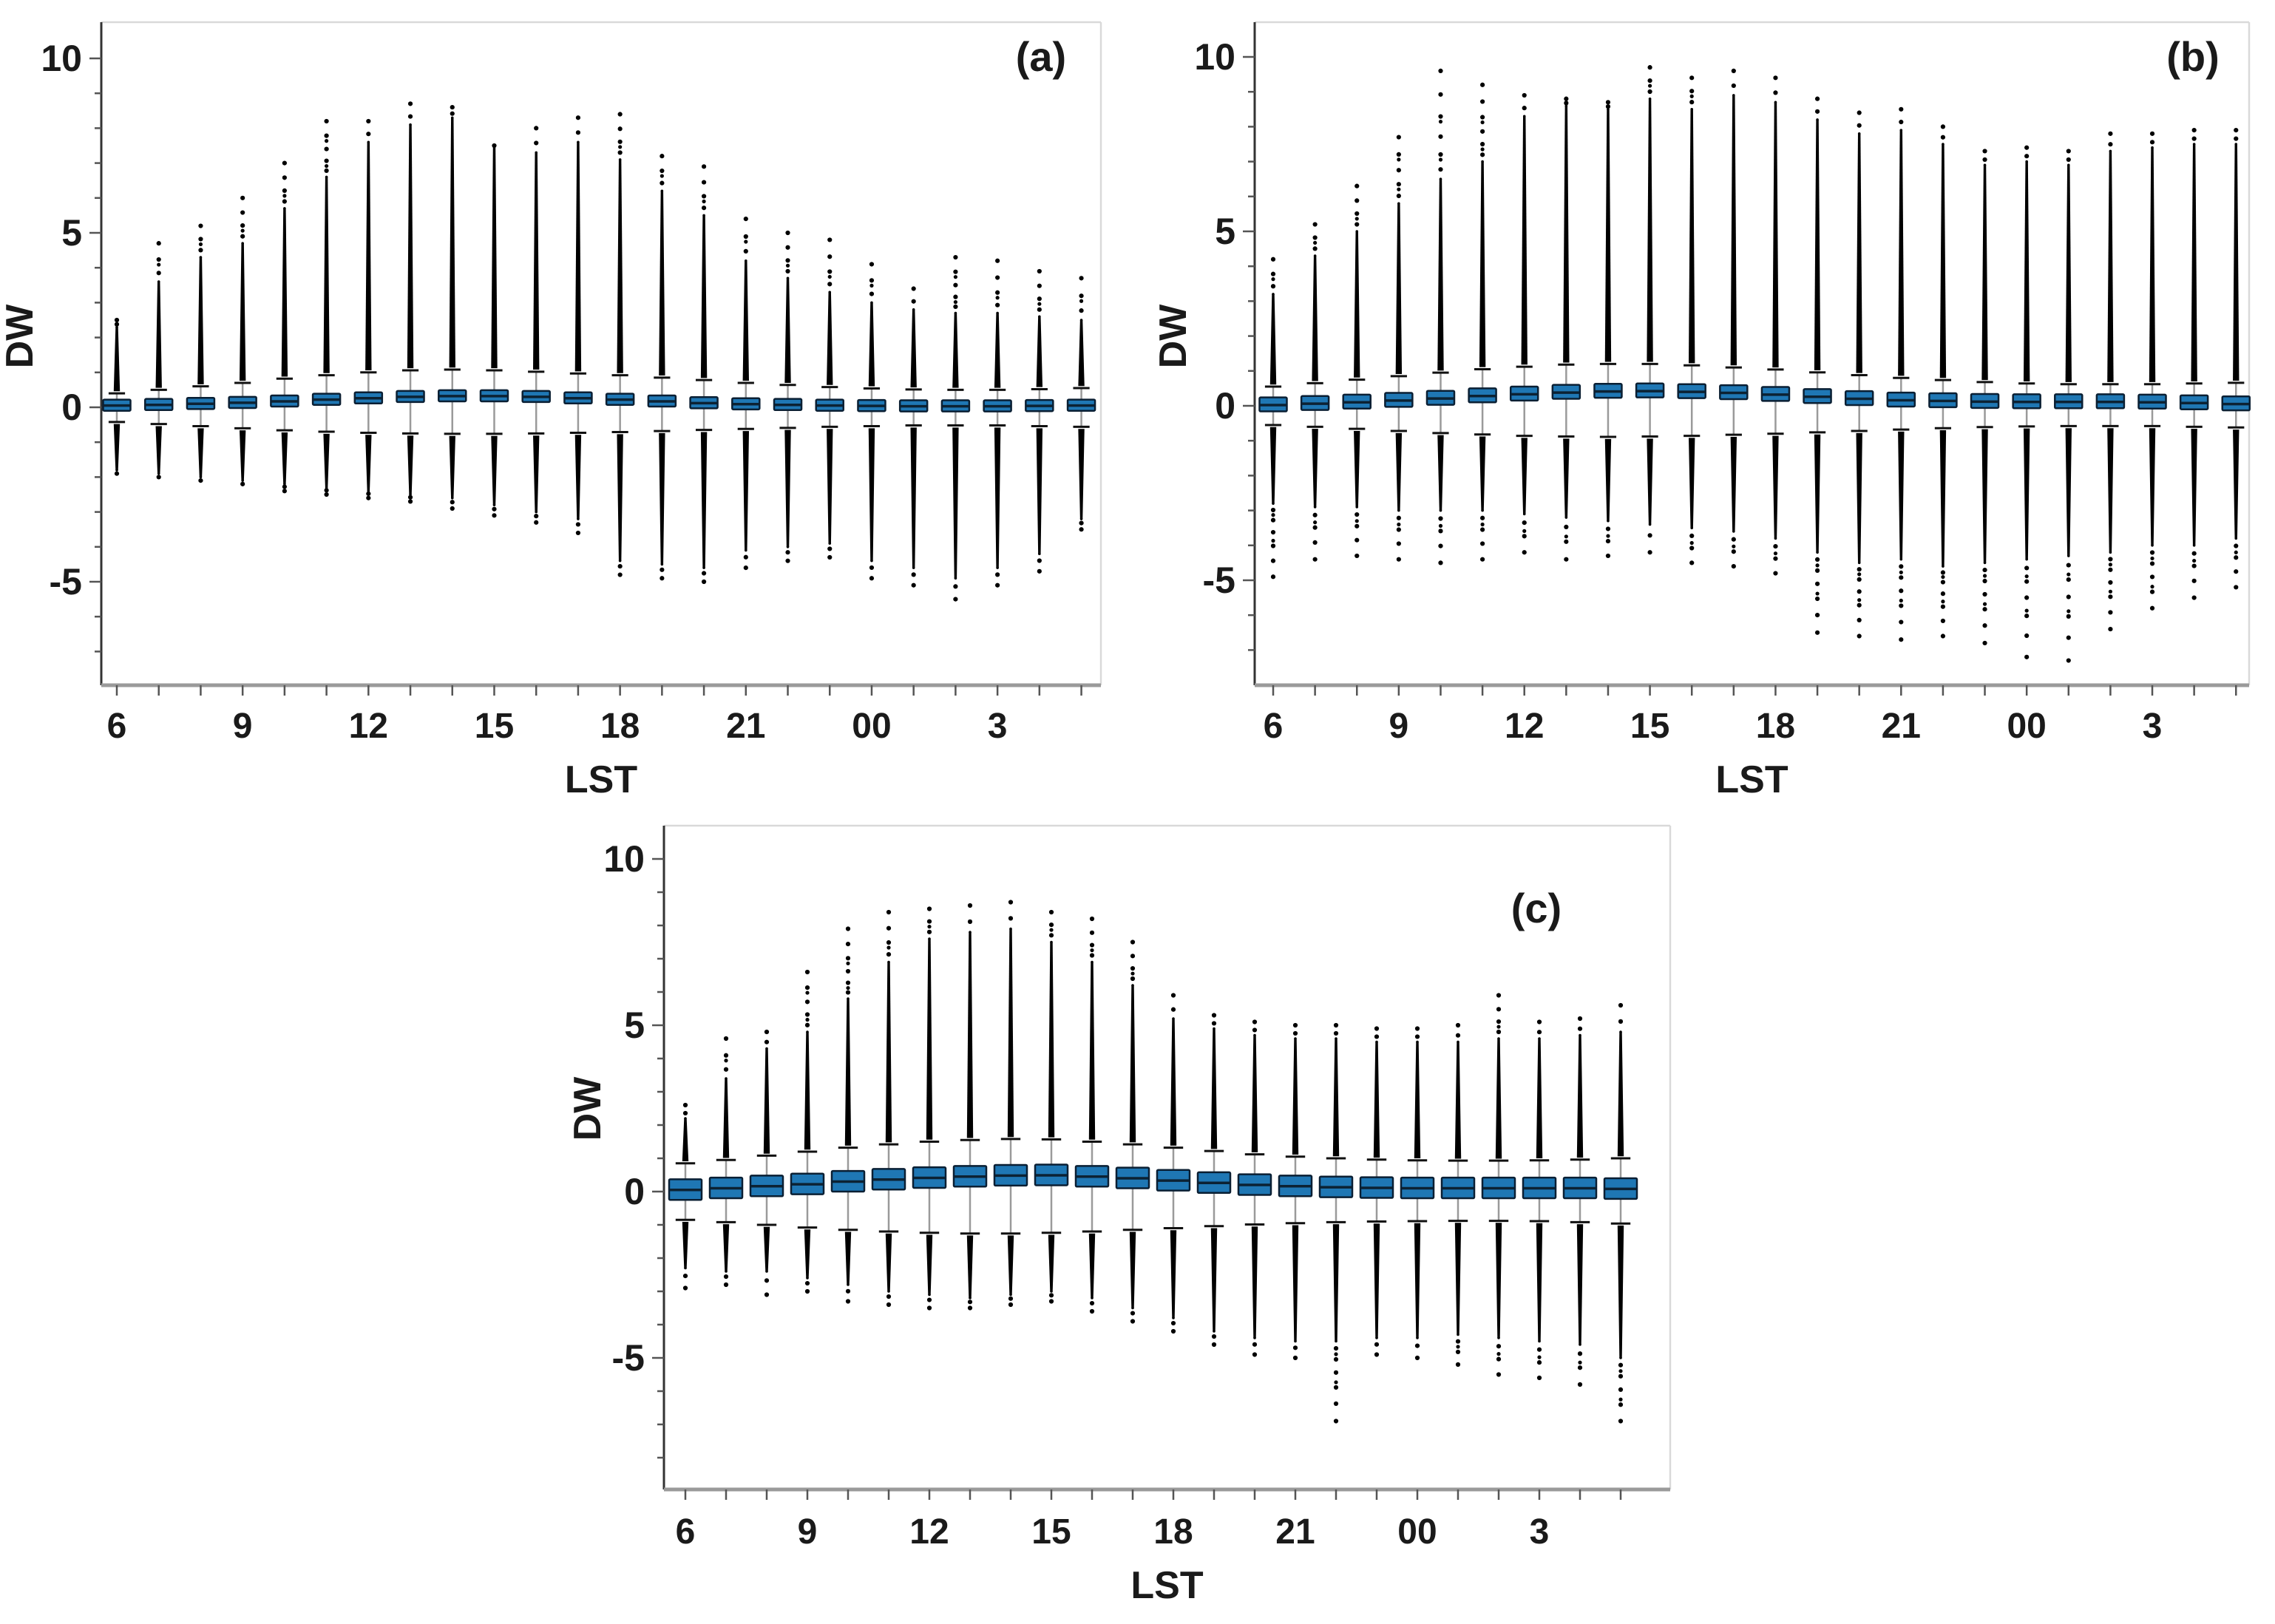 Image resolution: width=2275 pixels, height=1624 pixels. I want to click on x-tick-label: 15, so click(1649, 726).